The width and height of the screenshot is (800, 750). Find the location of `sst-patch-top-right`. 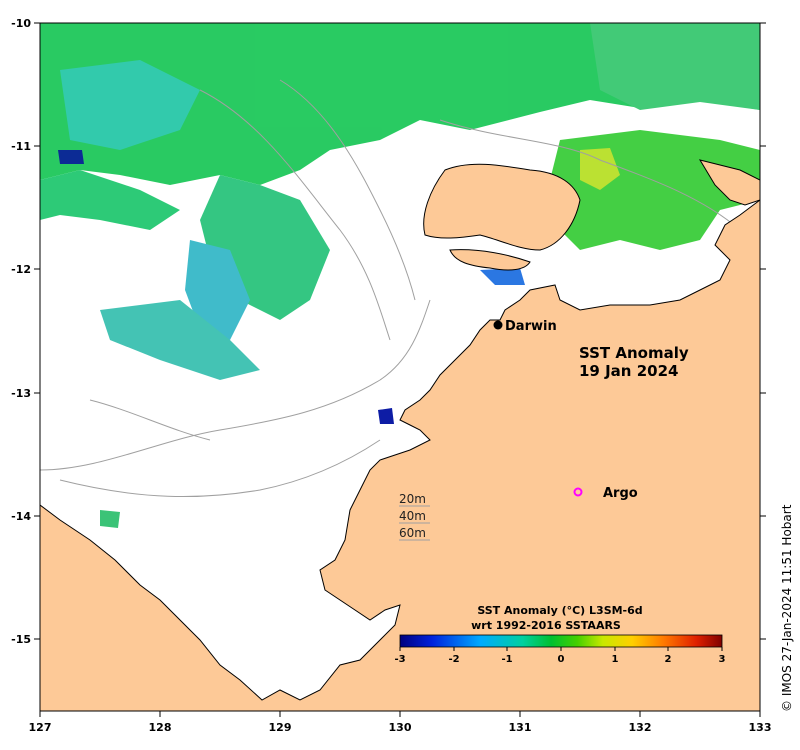

sst-patch-top-right is located at coordinates (675, 66).